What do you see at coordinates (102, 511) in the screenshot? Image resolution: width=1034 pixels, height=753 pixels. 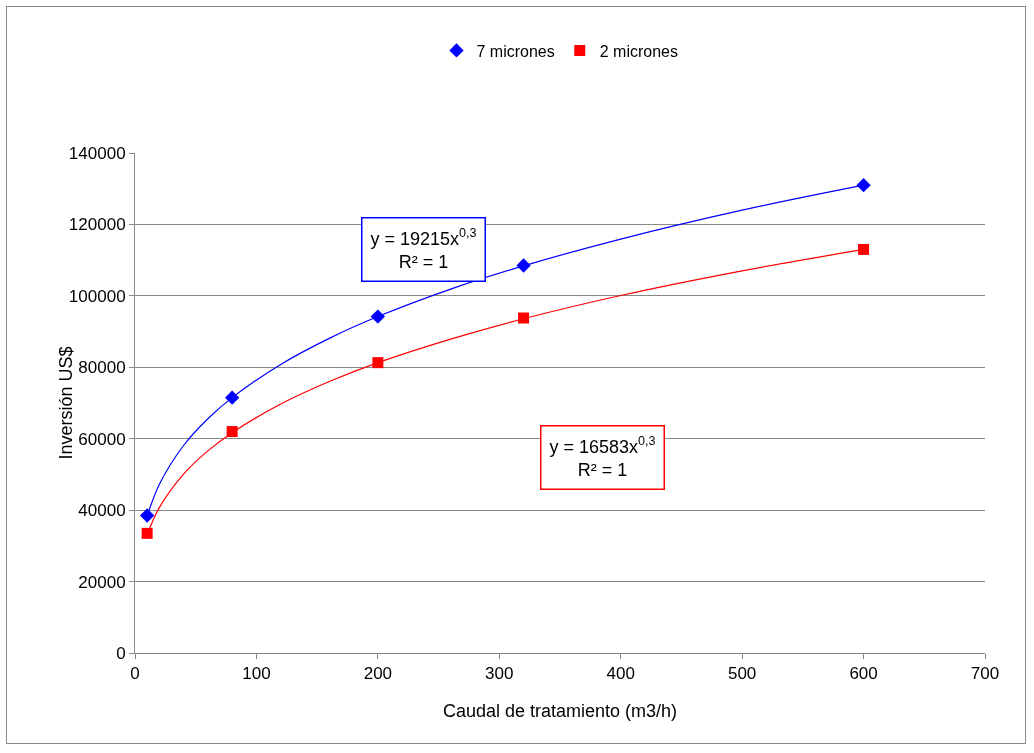 I see `y-tick-label: 40000` at bounding box center [102, 511].